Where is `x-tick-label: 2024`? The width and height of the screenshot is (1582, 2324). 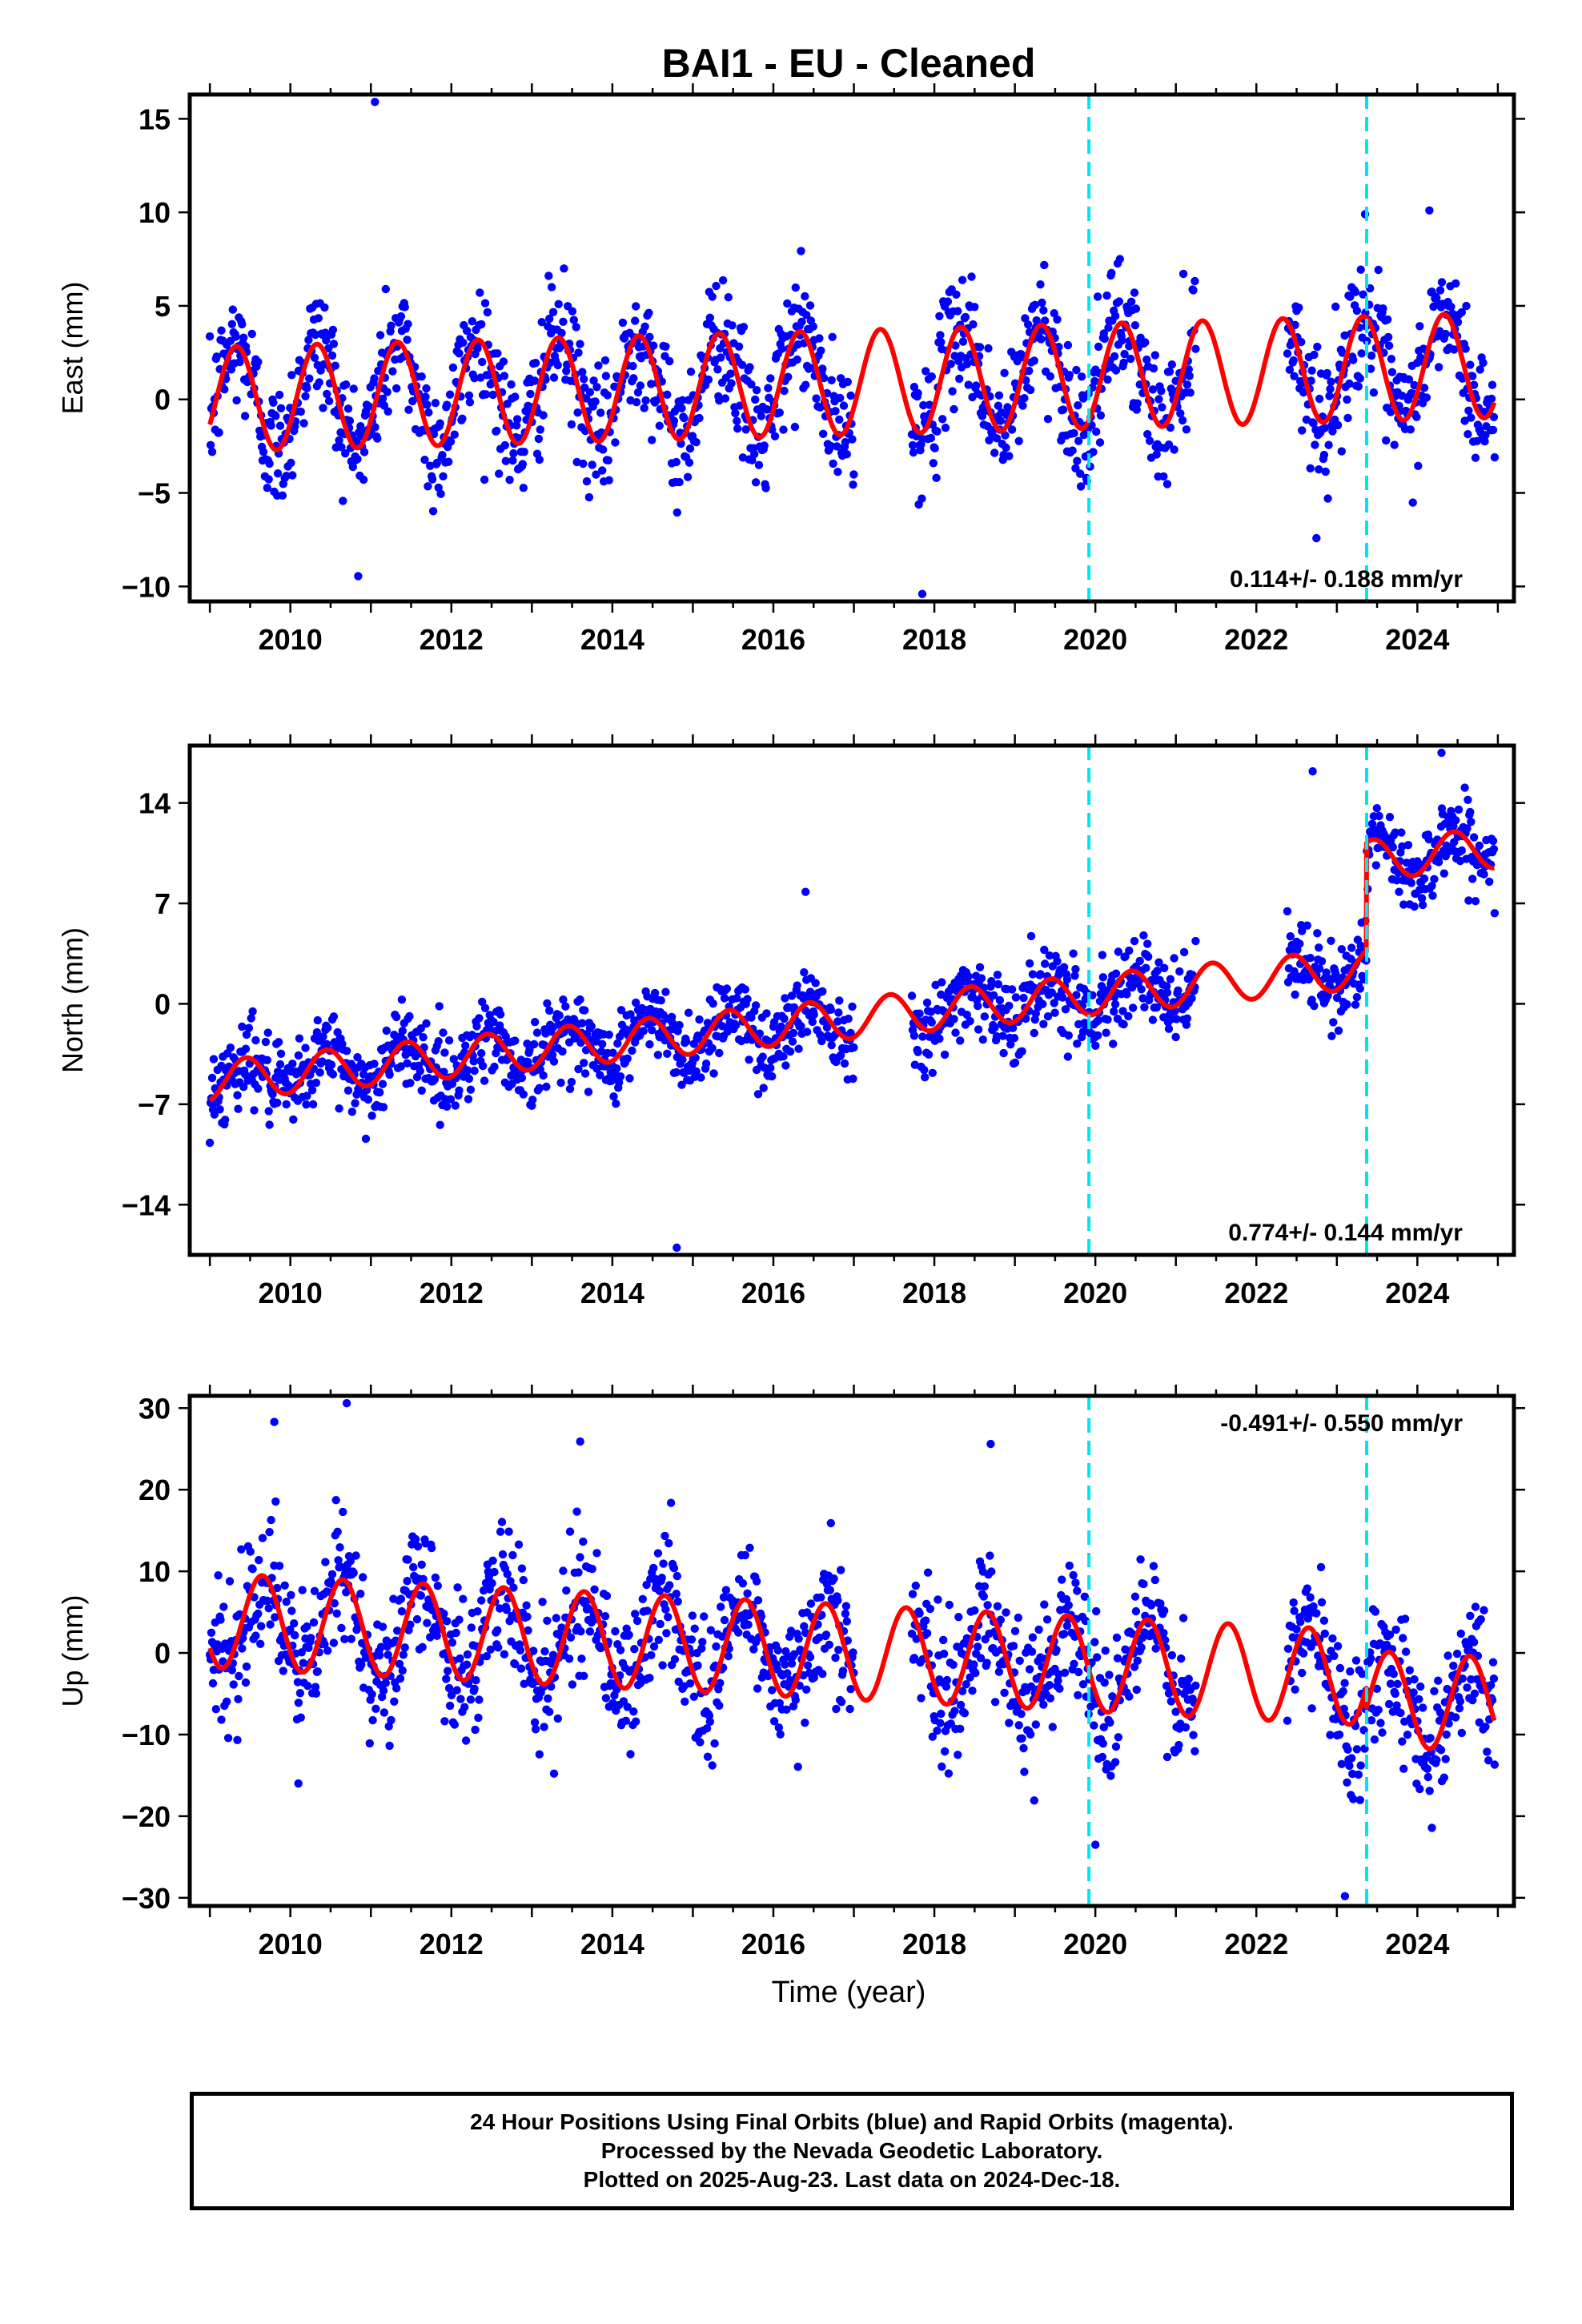
x-tick-label: 2024 is located at coordinates (1417, 1944).